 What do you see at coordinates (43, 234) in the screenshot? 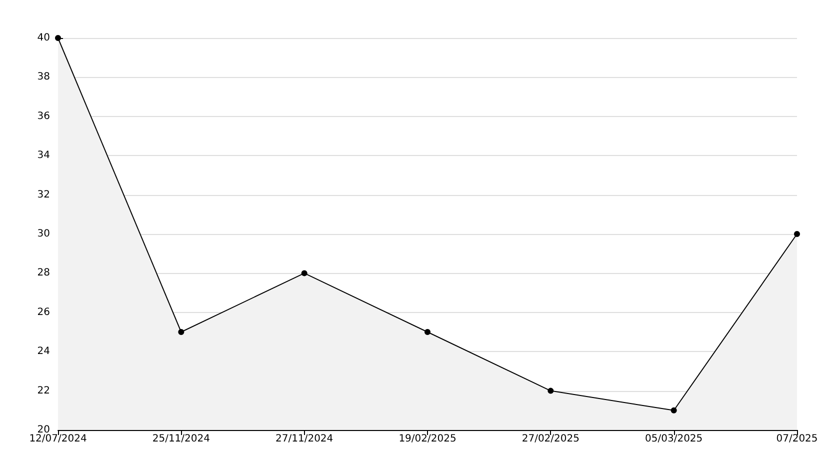
I see `y-tick-label: 30` at bounding box center [43, 234].